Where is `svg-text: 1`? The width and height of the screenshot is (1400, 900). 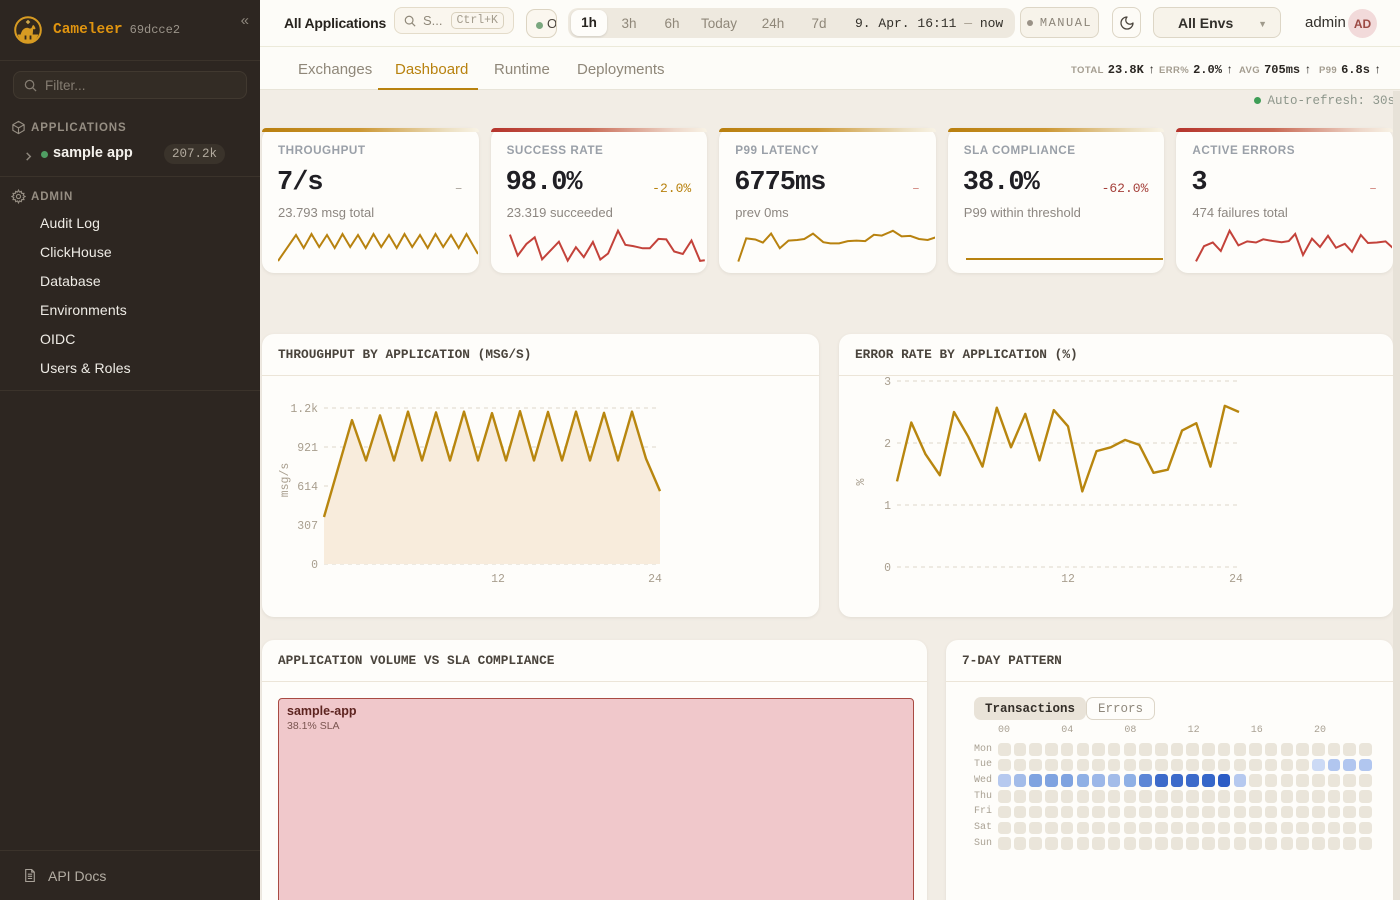 svg-text: 1 is located at coordinates (887, 506).